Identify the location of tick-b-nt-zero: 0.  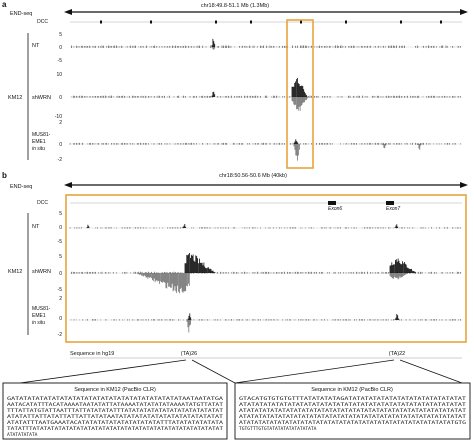
(60, 228).